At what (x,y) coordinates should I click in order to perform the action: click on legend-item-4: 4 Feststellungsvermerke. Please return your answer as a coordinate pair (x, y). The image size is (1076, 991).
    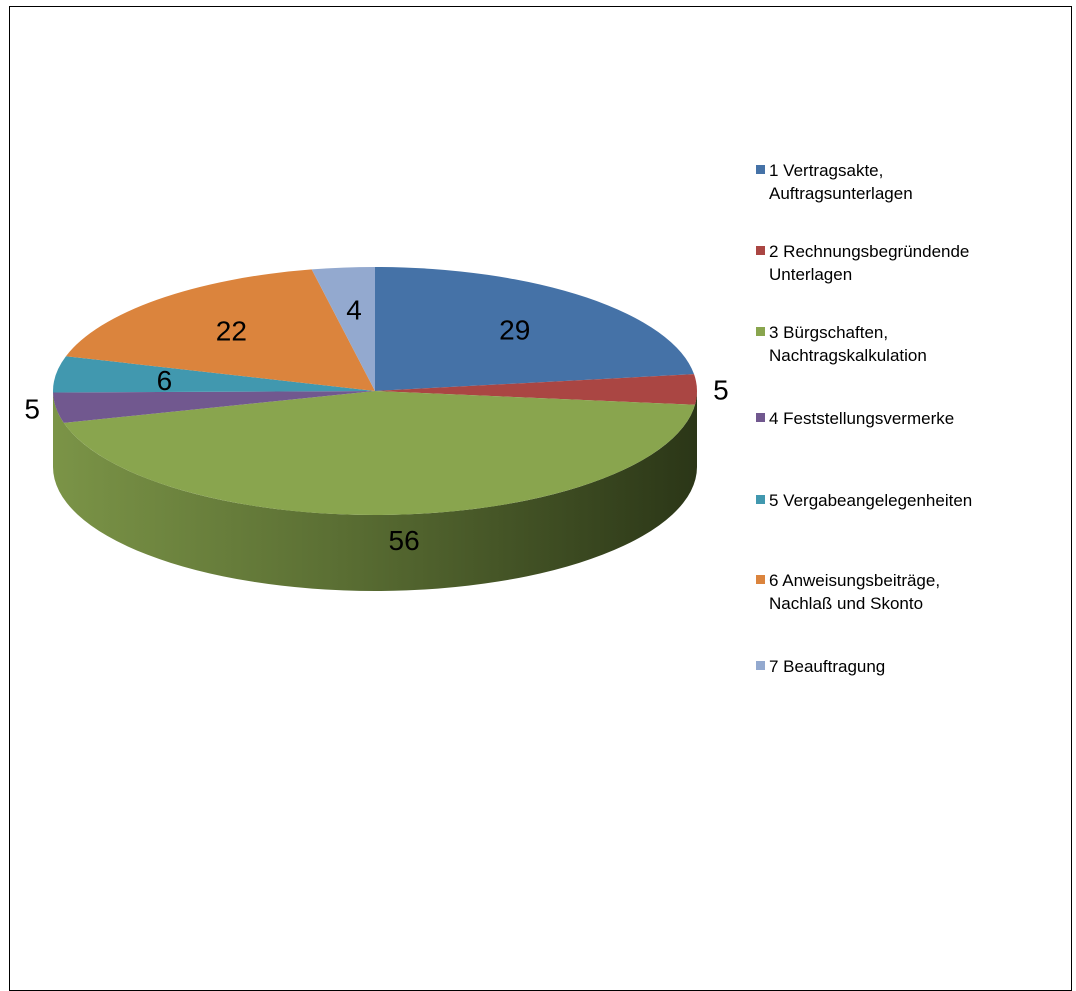
    Looking at the image, I should click on (855, 418).